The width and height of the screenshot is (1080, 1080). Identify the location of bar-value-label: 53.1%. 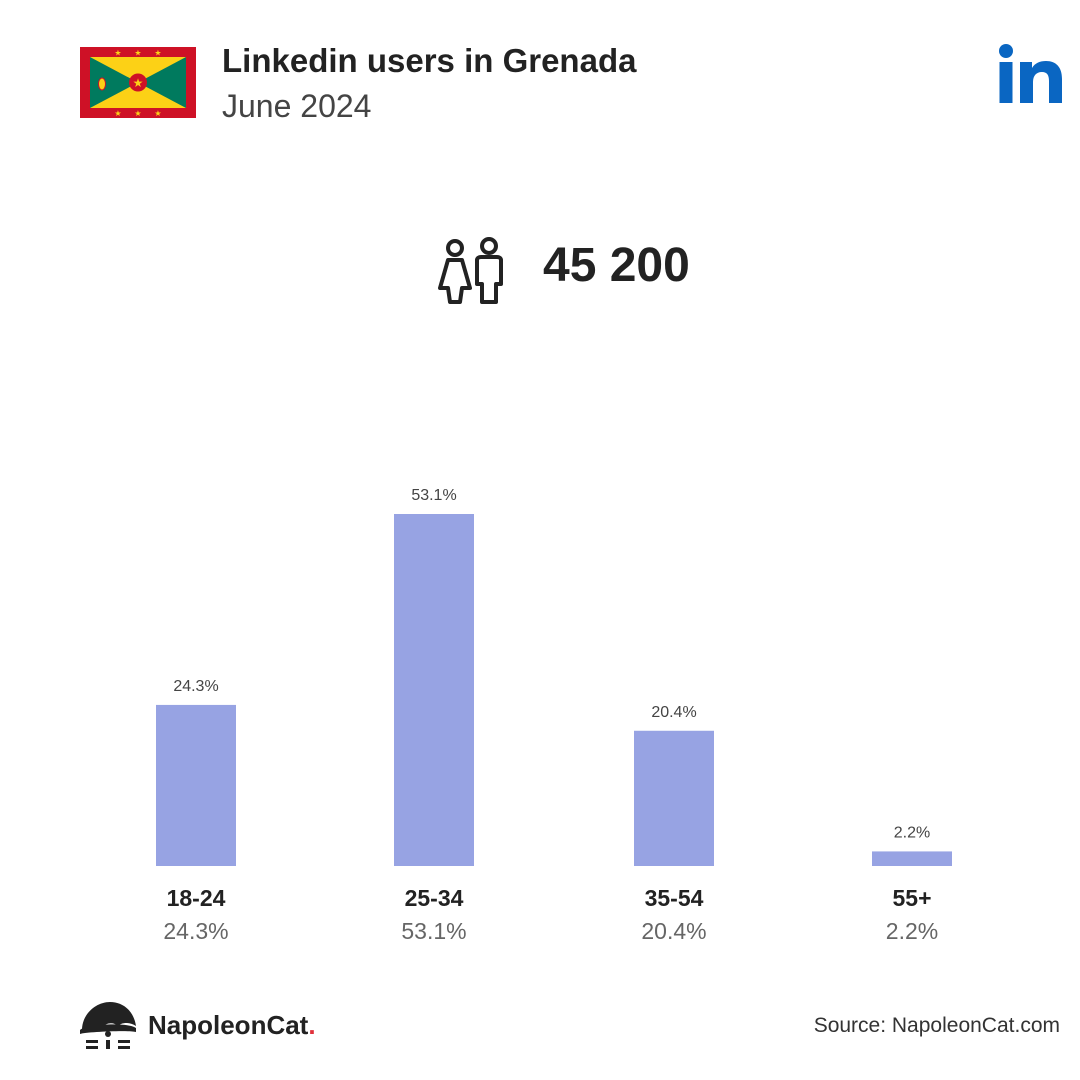
(433, 495).